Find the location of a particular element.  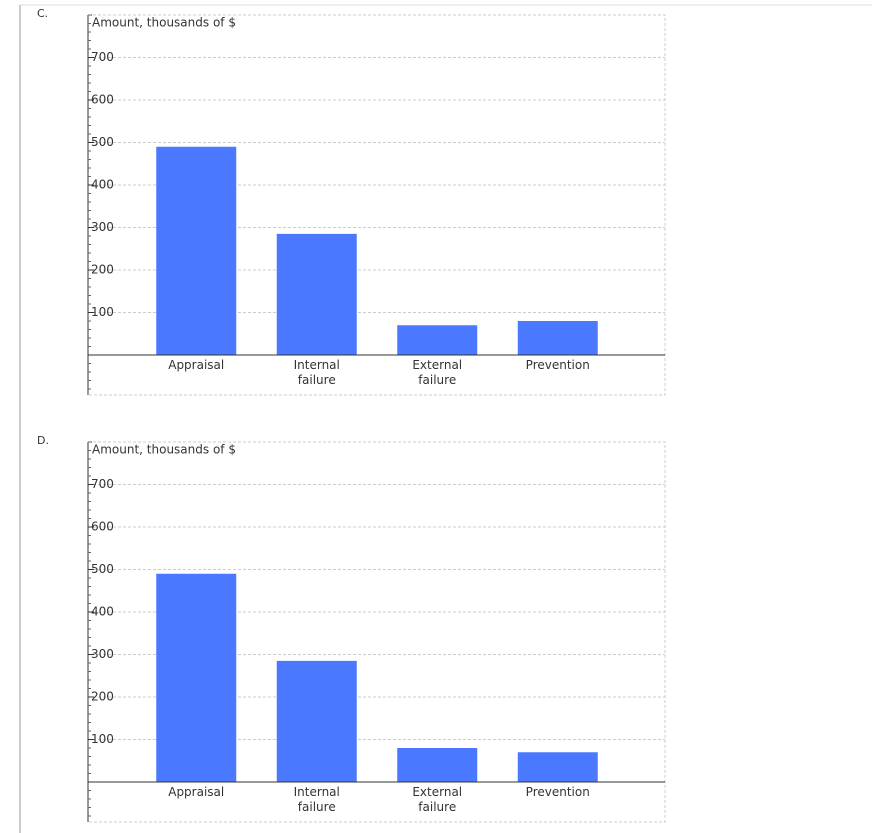

panel-label: D. is located at coordinates (43, 440).